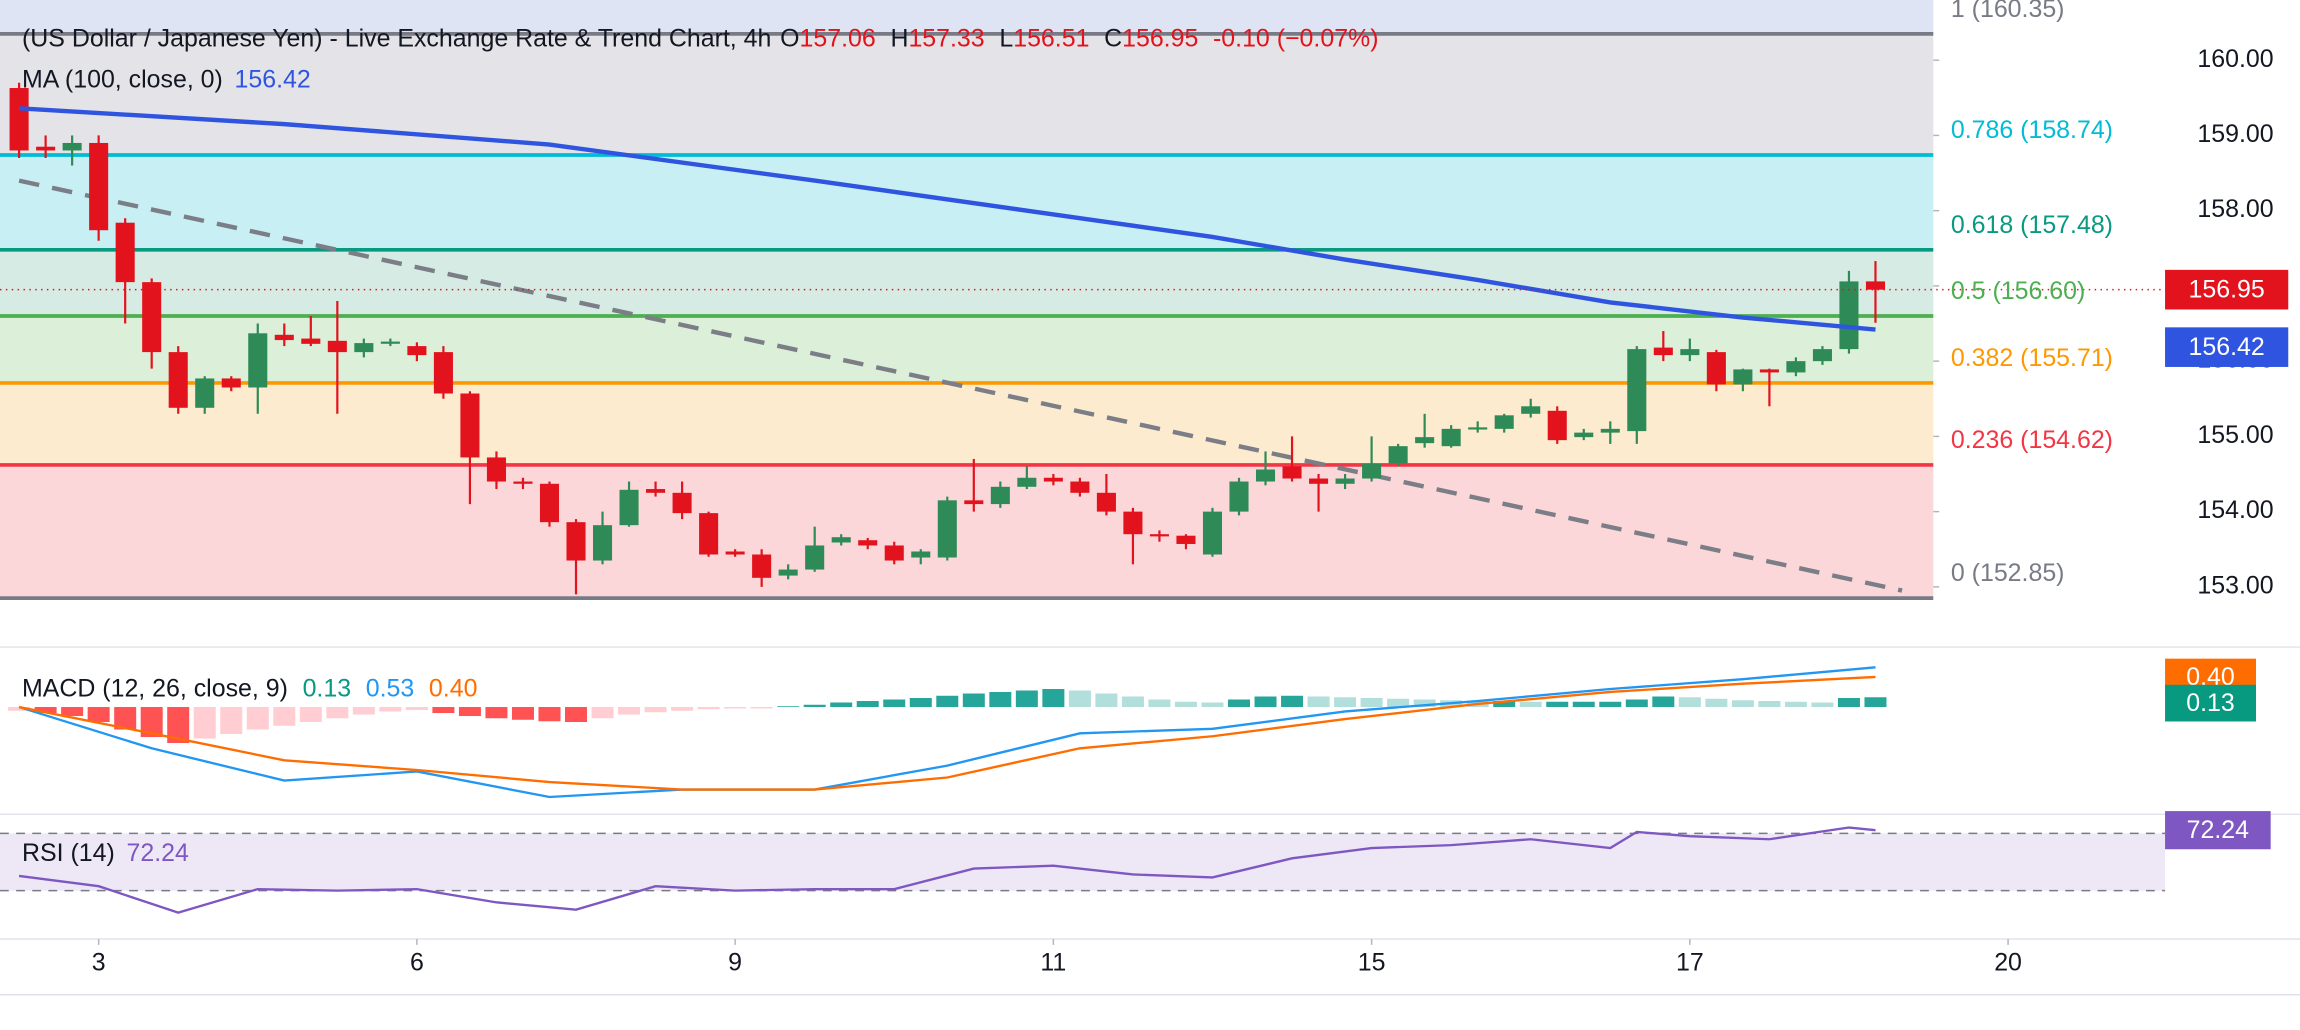 This screenshot has width=2300, height=1030. What do you see at coordinates (2235, 134) in the screenshot?
I see `y-tick-label: 159.00` at bounding box center [2235, 134].